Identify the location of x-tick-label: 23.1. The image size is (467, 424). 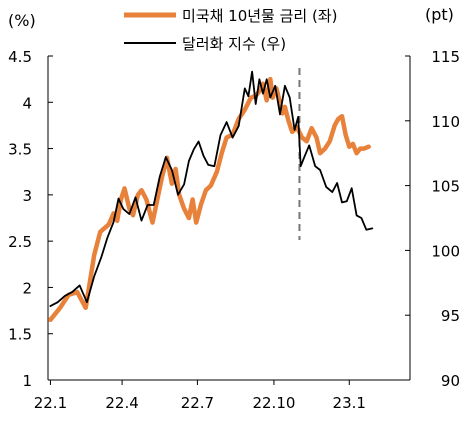
(349, 403).